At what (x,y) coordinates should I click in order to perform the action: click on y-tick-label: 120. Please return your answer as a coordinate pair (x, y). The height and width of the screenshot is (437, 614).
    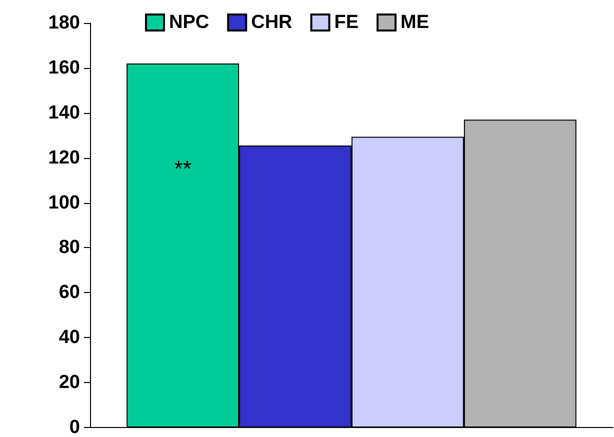
    Looking at the image, I should click on (64, 157).